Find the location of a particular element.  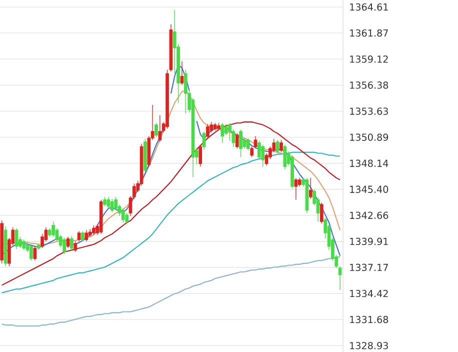

y-tick-label: 1350.89 is located at coordinates (369, 137).